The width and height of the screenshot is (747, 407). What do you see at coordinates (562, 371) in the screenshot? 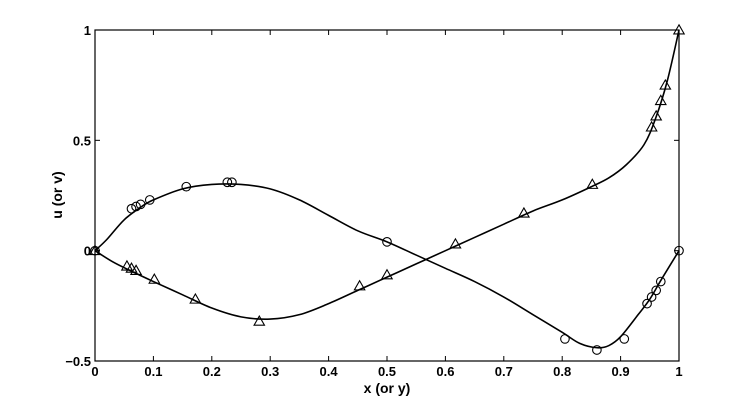
I see `x-tick-label: 0.8` at bounding box center [562, 371].